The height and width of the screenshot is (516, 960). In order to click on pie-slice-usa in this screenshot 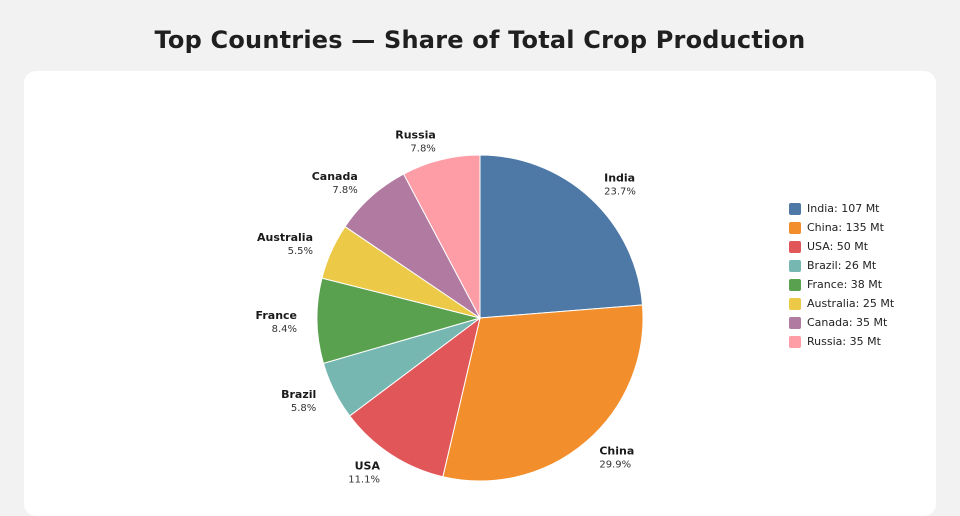, I will do `click(414, 397)`.